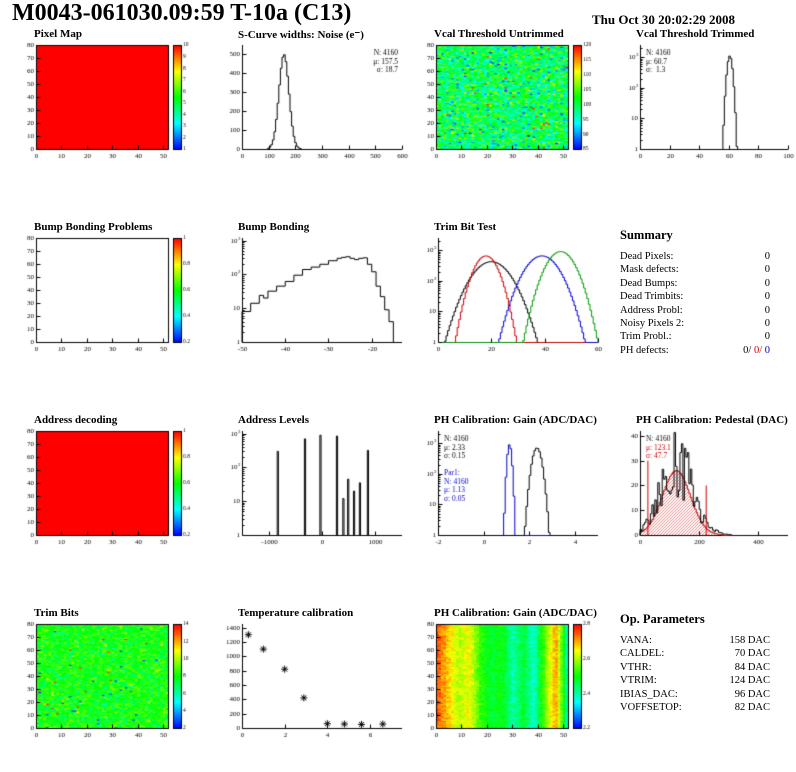 The width and height of the screenshot is (796, 772). I want to click on summary-label: PH defects:, so click(644, 350).